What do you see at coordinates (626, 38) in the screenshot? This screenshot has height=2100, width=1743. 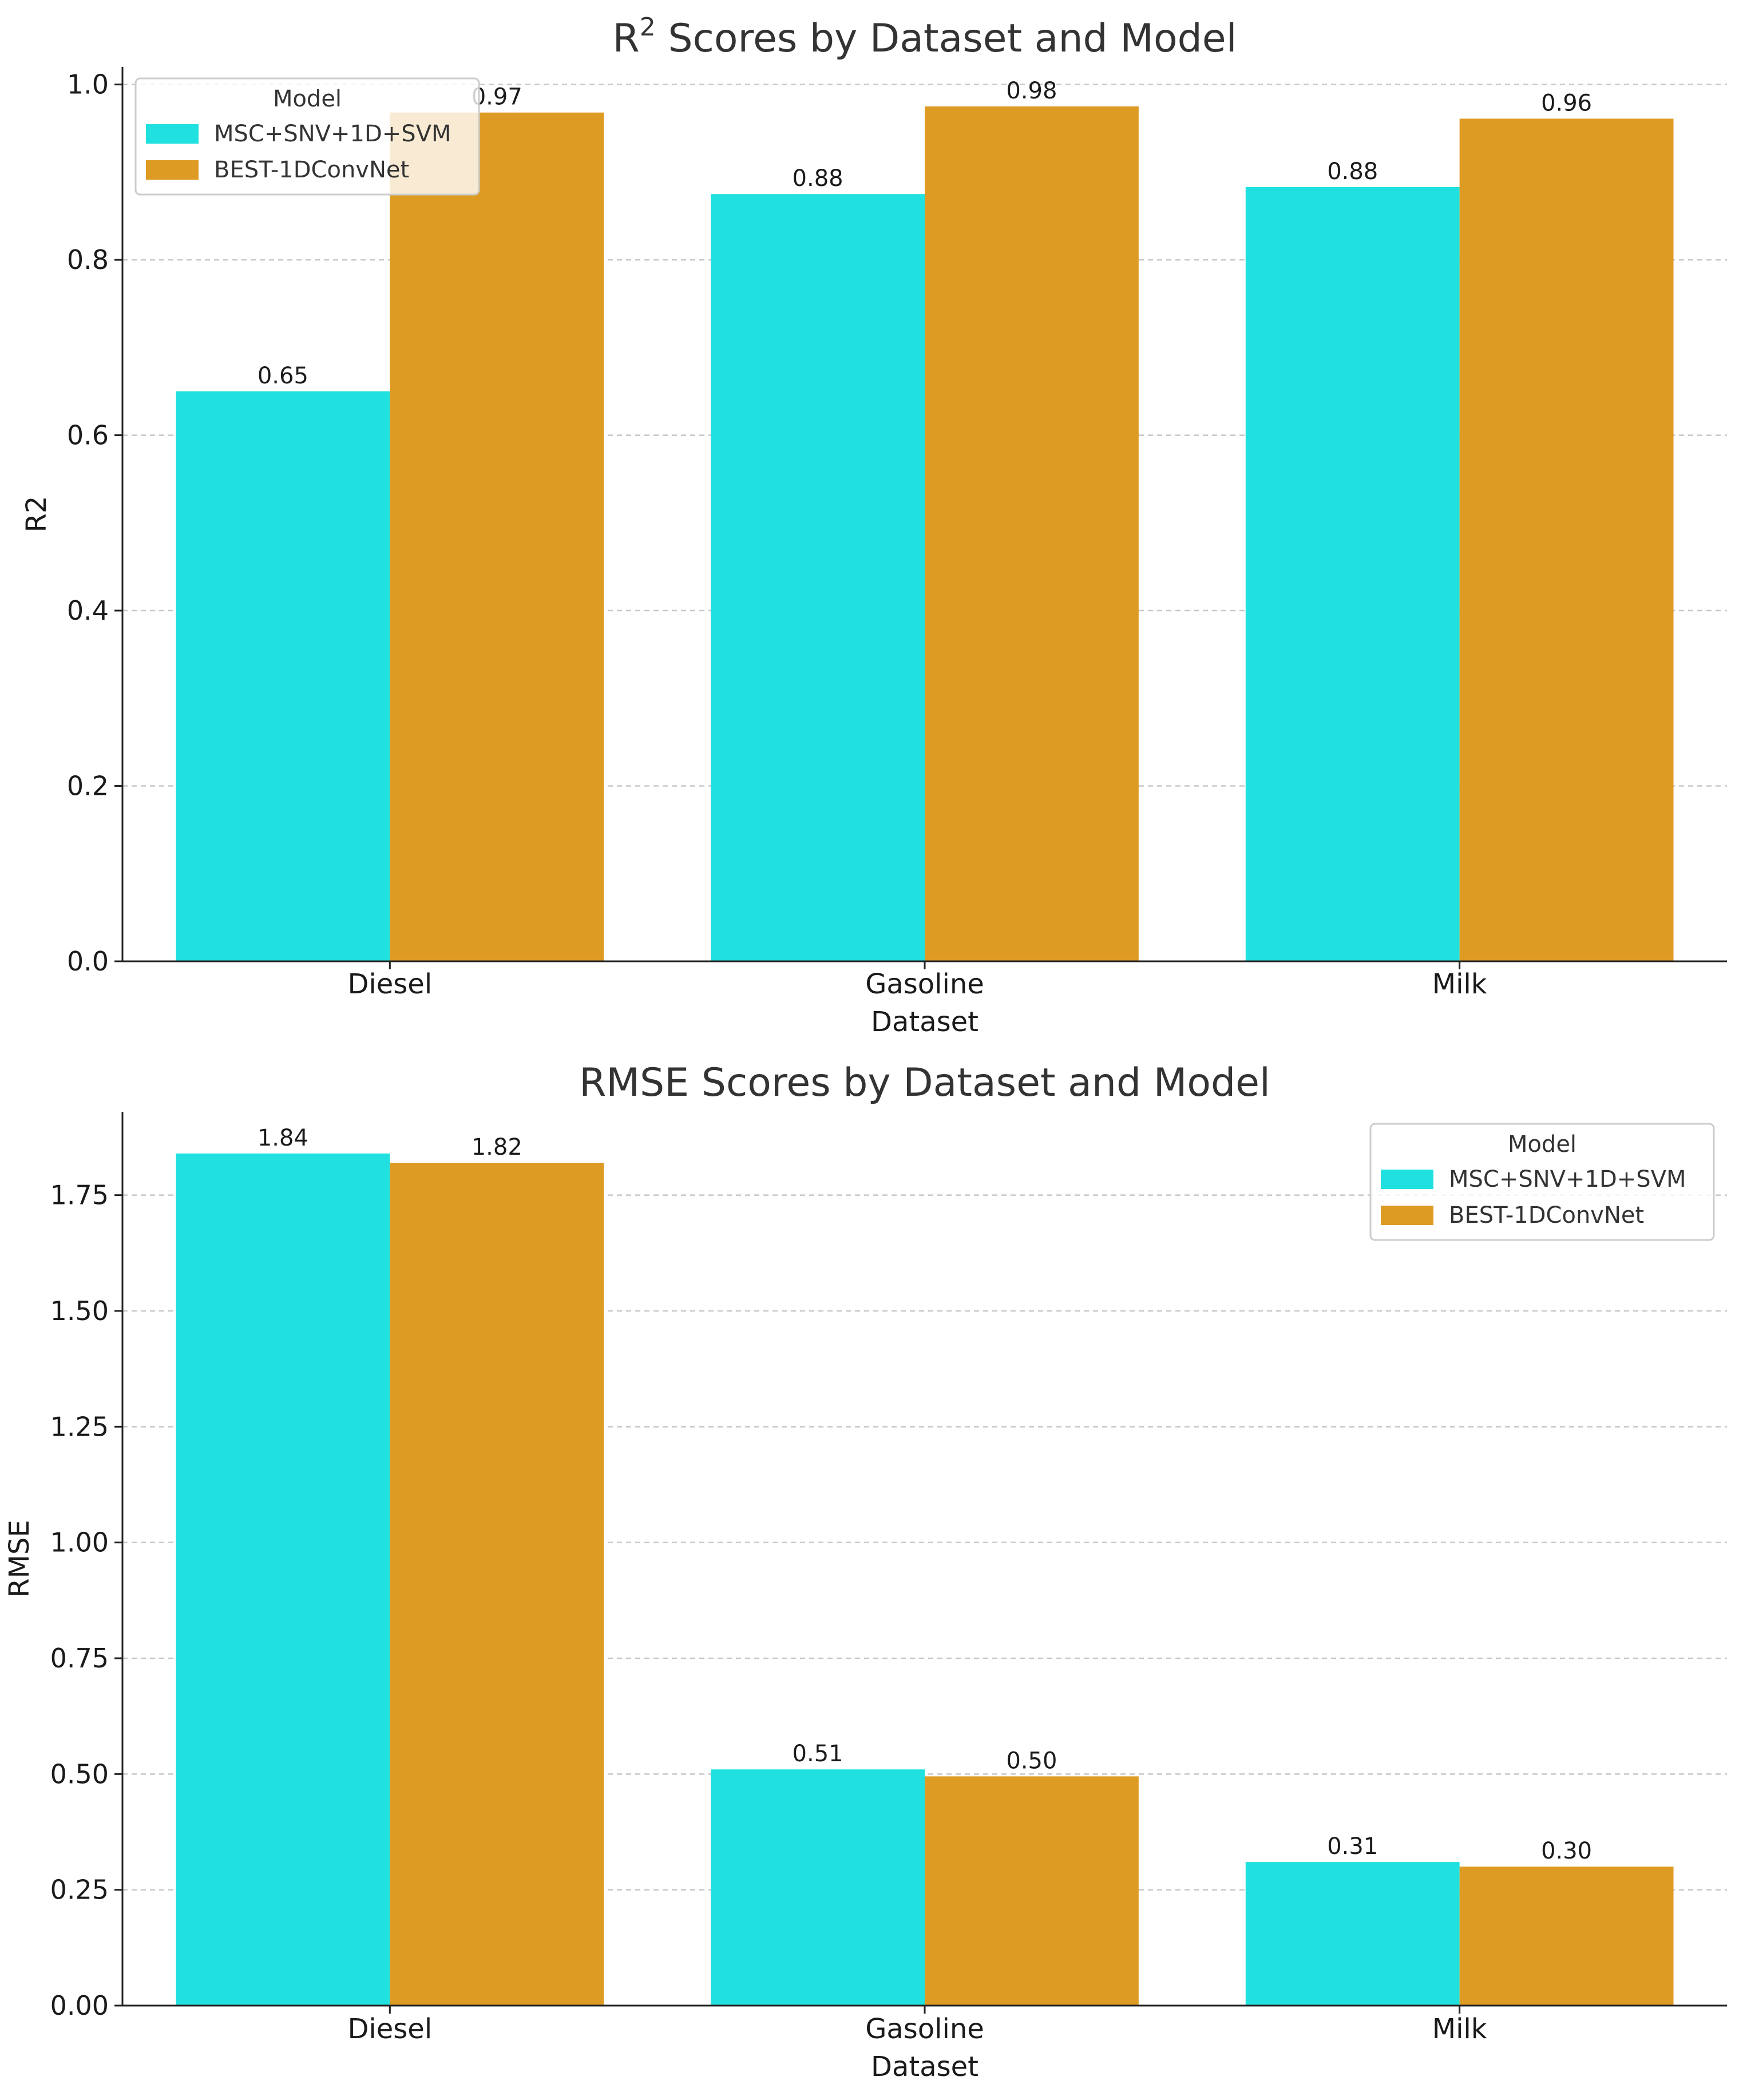 I see `chart-title-text: R` at bounding box center [626, 38].